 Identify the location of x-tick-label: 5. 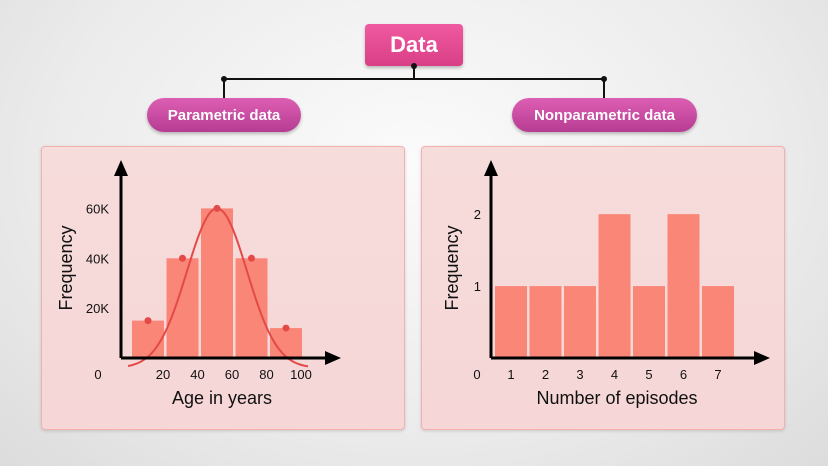
(648, 374).